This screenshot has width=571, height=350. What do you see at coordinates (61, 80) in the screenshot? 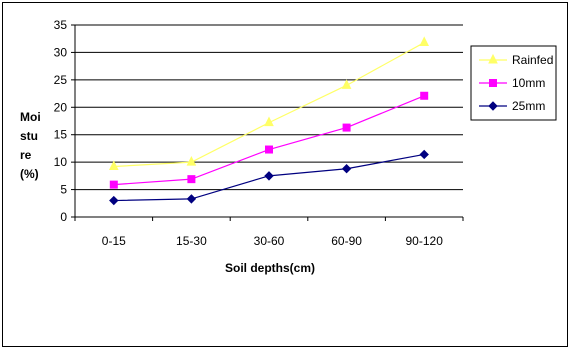
I see `y-tick-label: 25` at bounding box center [61, 80].